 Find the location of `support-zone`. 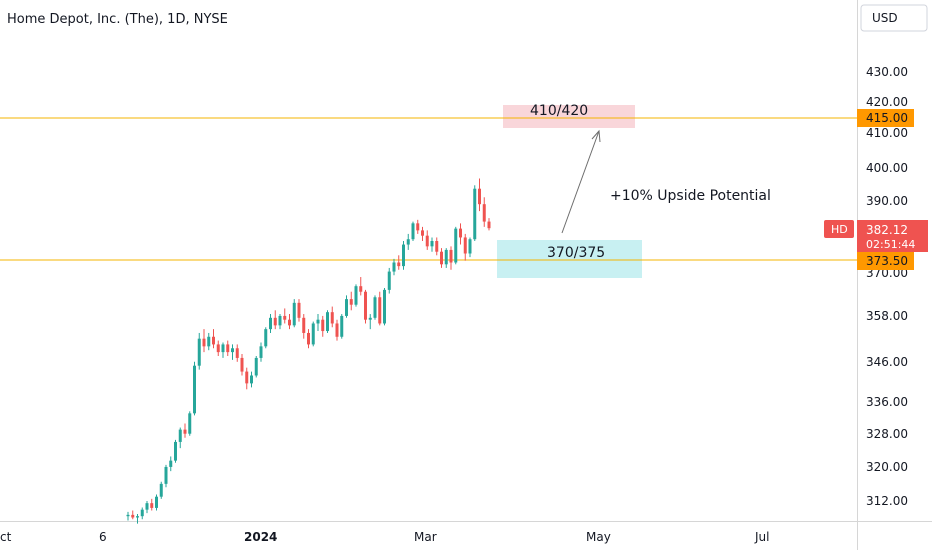

support-zone is located at coordinates (569, 259).